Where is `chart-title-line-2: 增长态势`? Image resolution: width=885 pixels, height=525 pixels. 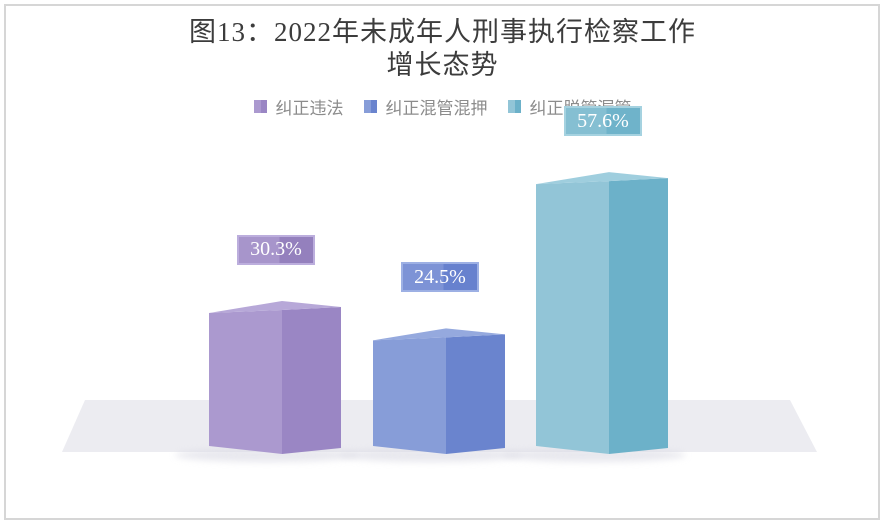
chart-title-line-2: 增长态势 is located at coordinates (442, 65).